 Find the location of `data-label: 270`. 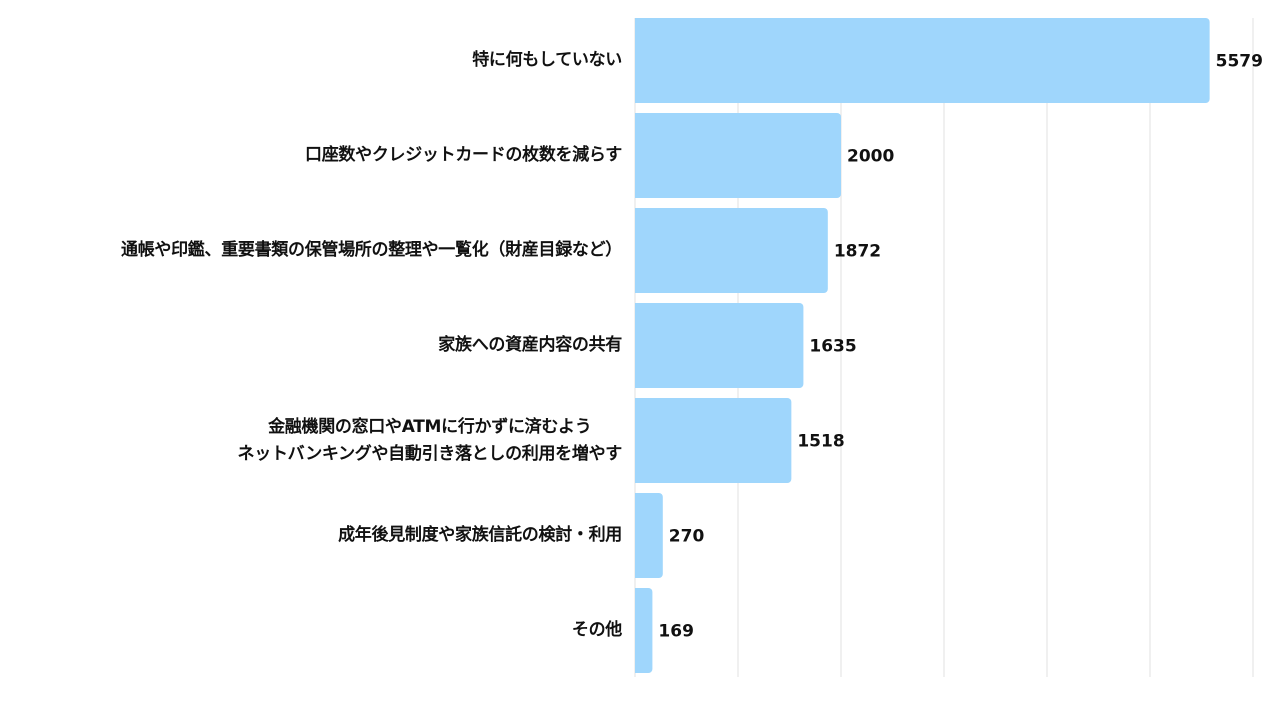

data-label: 270 is located at coordinates (687, 537).